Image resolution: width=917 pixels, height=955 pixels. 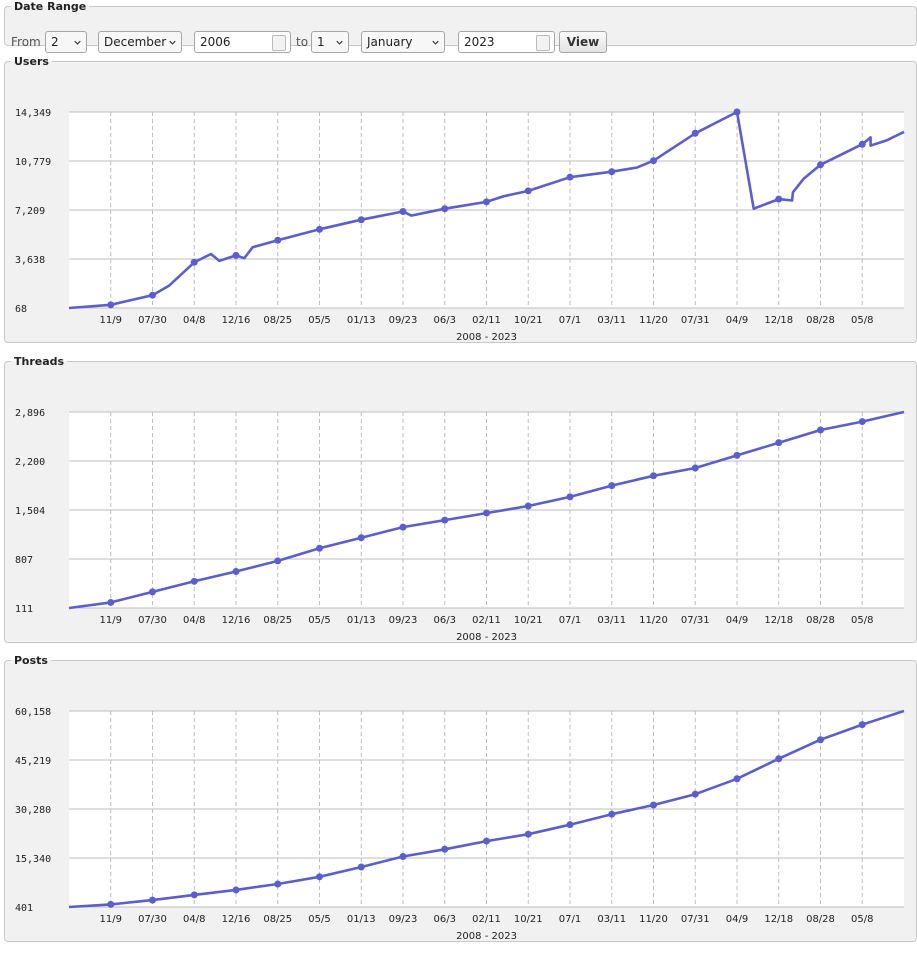 I want to click on y-tick-label: 2,896, so click(x=30, y=413).